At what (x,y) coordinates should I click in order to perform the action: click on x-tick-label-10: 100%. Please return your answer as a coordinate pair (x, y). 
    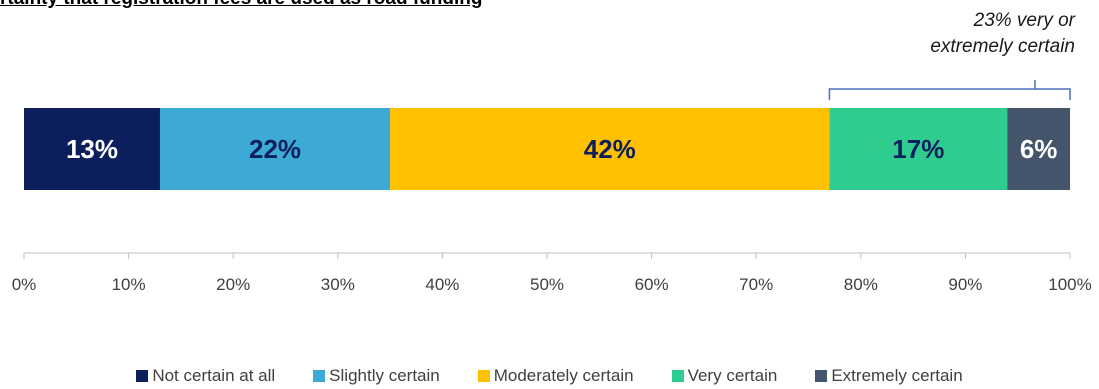
    Looking at the image, I should click on (1069, 284).